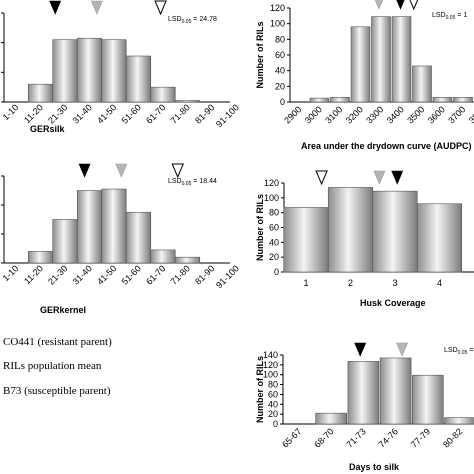  I want to click on x-axis-label: Husk Coverage, so click(393, 303).